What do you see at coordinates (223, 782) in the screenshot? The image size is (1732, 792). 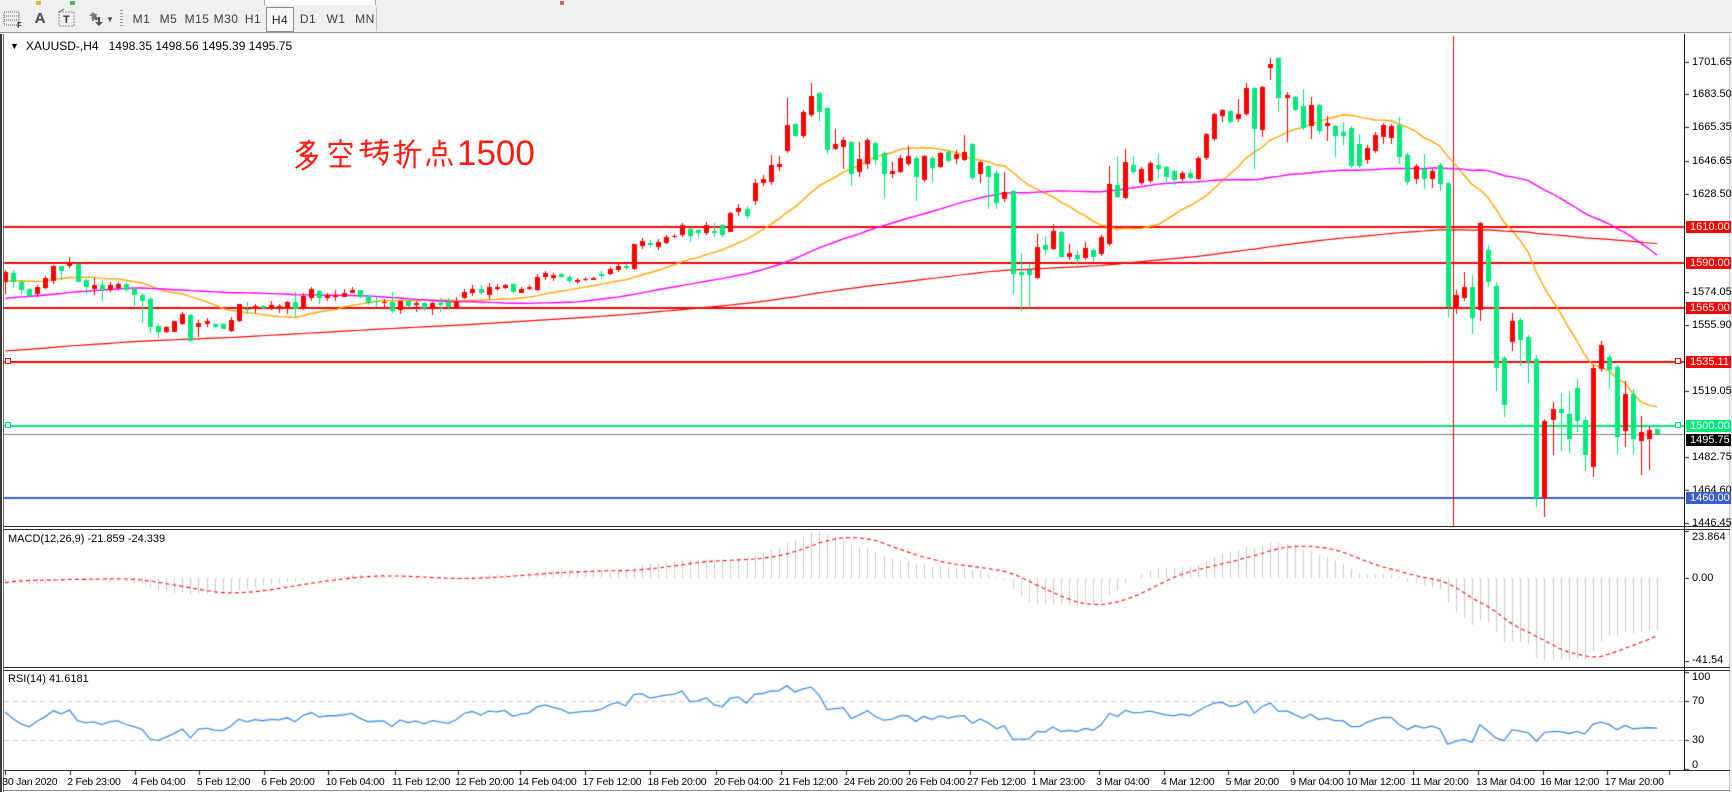 I see `time-axis-label: 5 Feb 12:00` at bounding box center [223, 782].